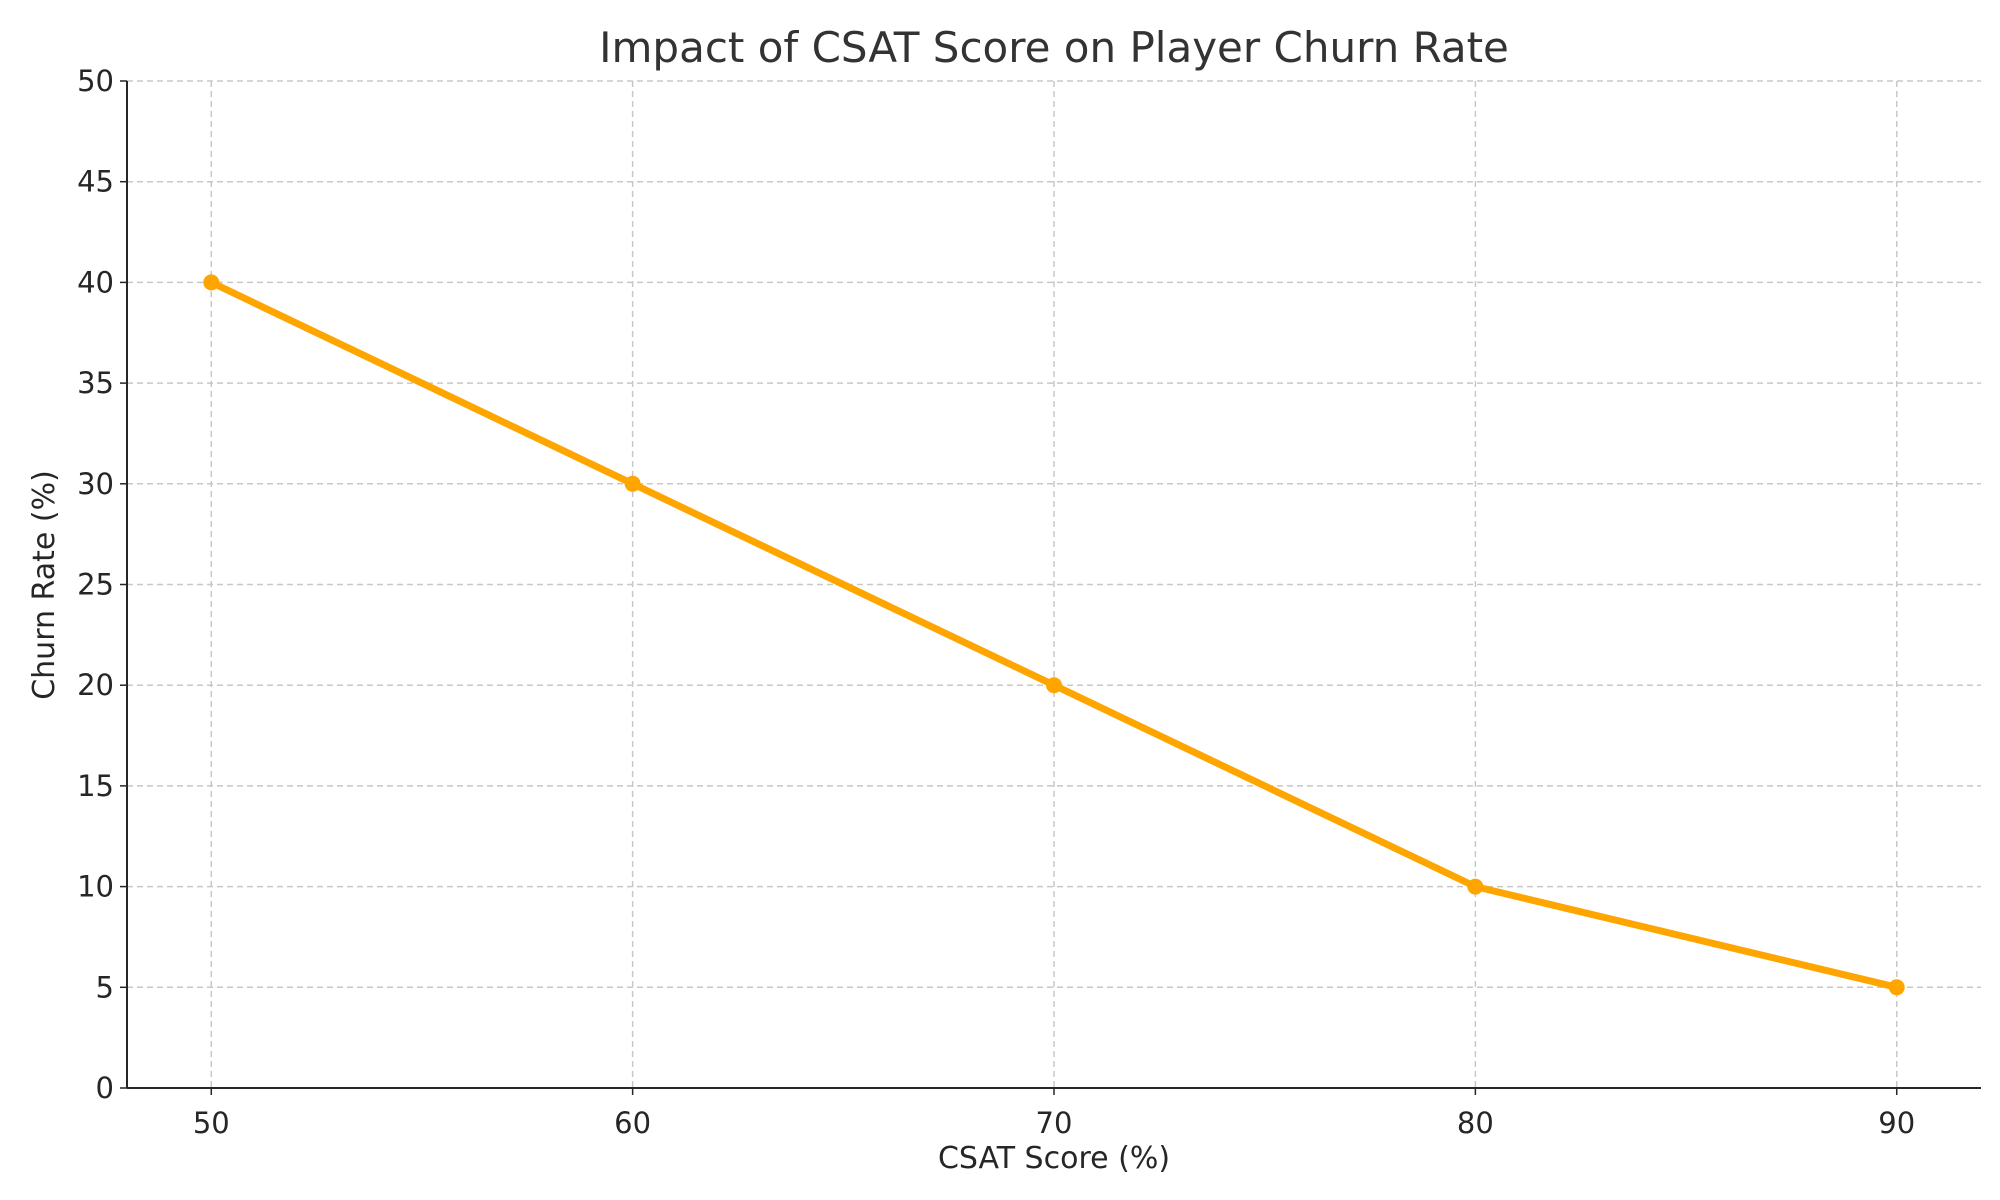 Image resolution: width=2000 pixels, height=1200 pixels. What do you see at coordinates (95, 887) in the screenshot?
I see `y-tick-label: 10` at bounding box center [95, 887].